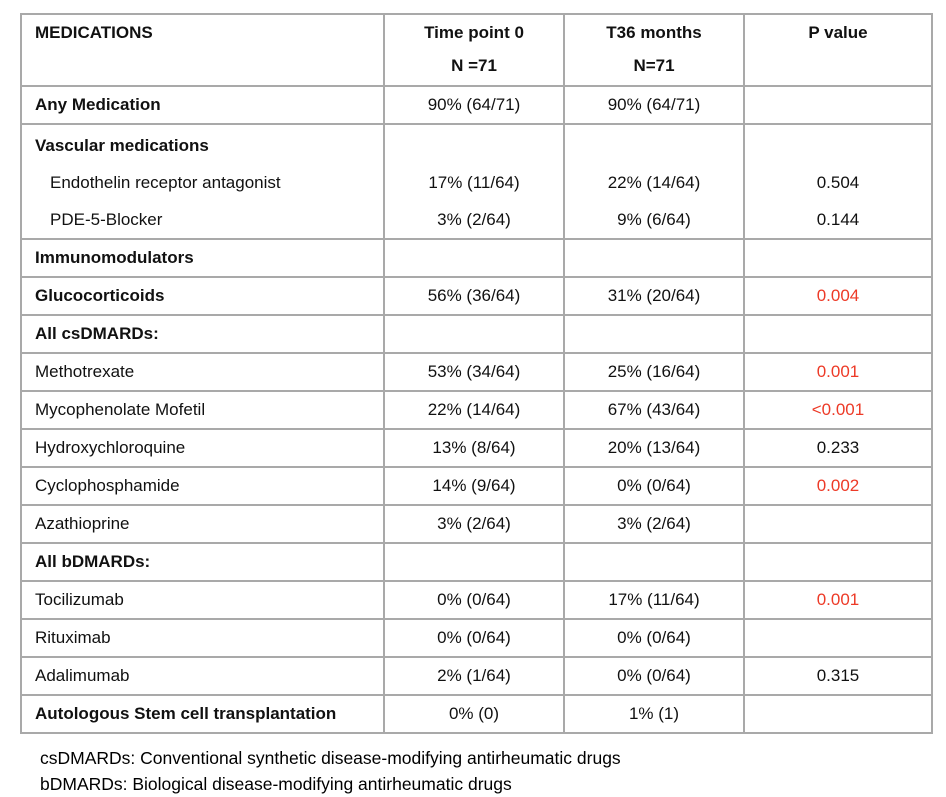  Describe the element at coordinates (165, 182) in the screenshot. I see `medication-label: Endothelin receptor antagonist` at that location.